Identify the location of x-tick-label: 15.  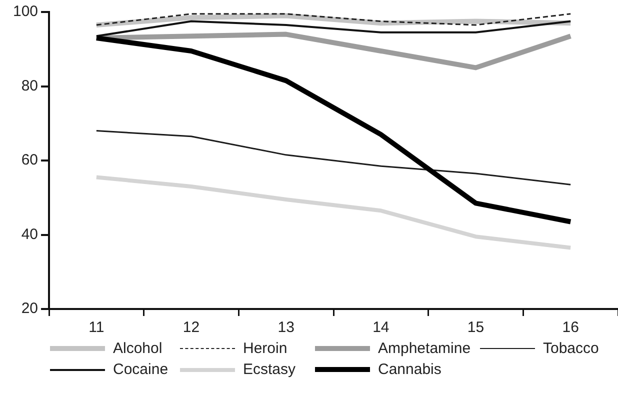
(475, 327).